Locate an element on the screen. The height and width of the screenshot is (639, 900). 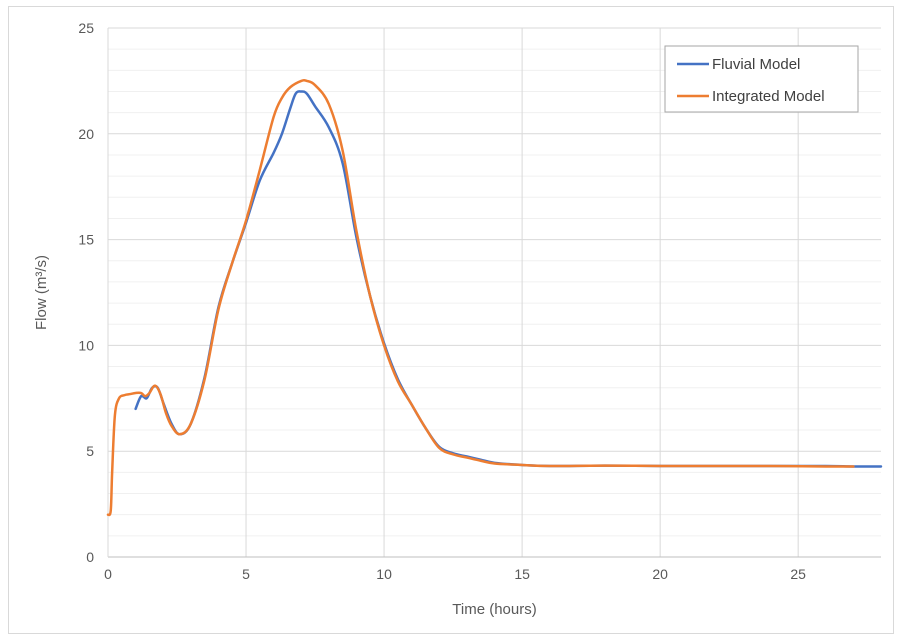
x-tick-label: 15 is located at coordinates (522, 574).